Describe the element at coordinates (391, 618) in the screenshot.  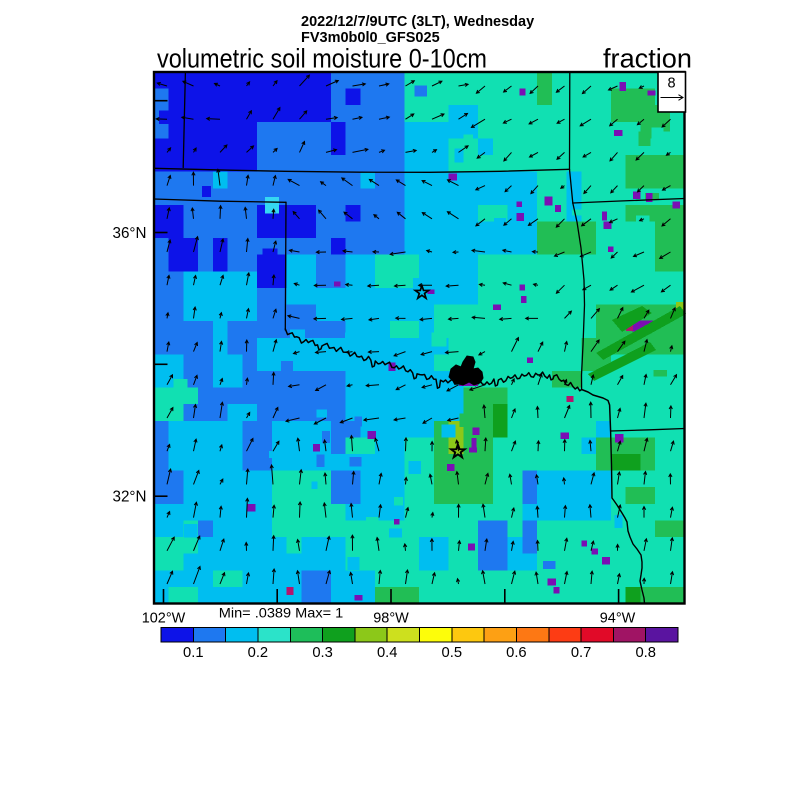
I see `svg-text: 98°W` at that location.